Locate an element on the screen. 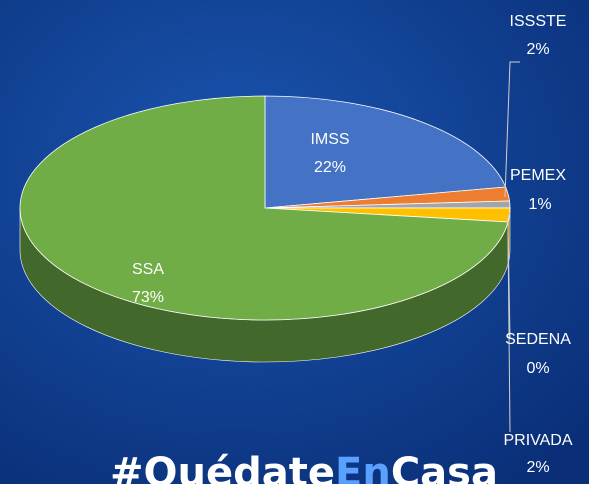 This screenshot has height=484, width=589. slice-value: 0% is located at coordinates (537, 368).